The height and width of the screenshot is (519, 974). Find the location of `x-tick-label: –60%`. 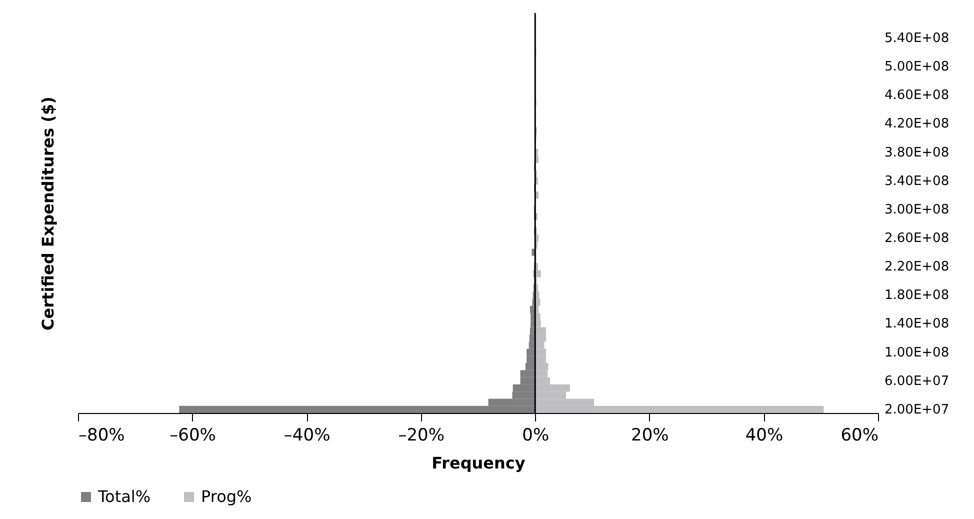

x-tick-label: –60% is located at coordinates (193, 436).